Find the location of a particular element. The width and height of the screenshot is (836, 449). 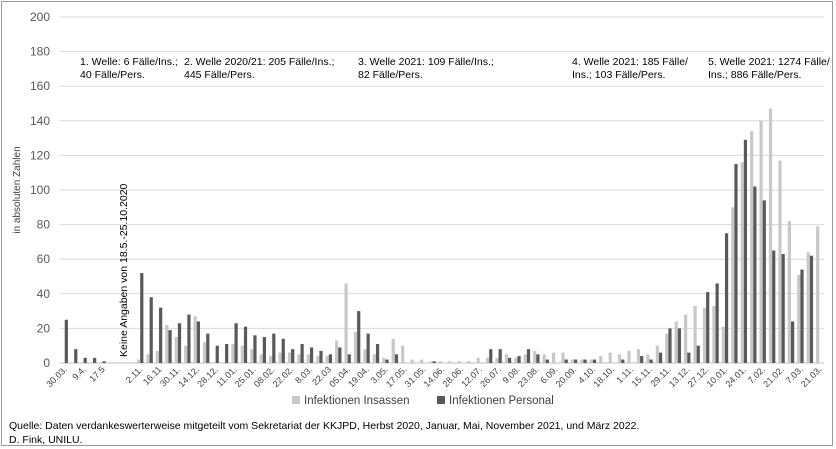

wave-annotation-1: 1. Welle: 6 Fälle/Ins.; is located at coordinates (129, 62).